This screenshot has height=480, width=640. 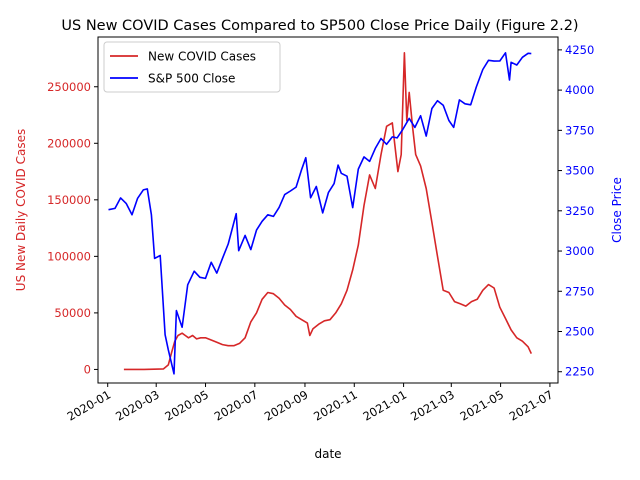 What do you see at coordinates (579, 90) in the screenshot?
I see `y-right-tick-label: 4000` at bounding box center [579, 90].